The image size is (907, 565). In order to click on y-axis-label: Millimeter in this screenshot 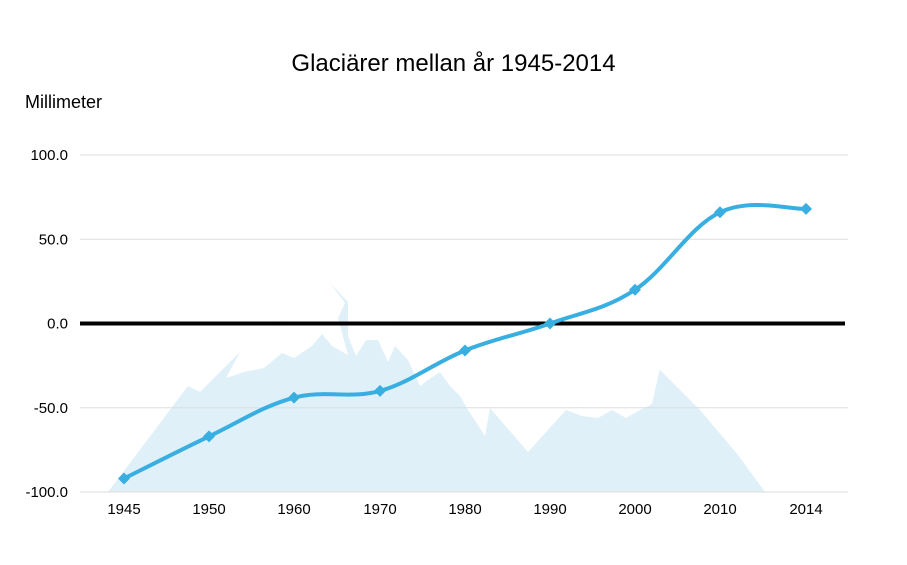, I will do `click(64, 102)`.